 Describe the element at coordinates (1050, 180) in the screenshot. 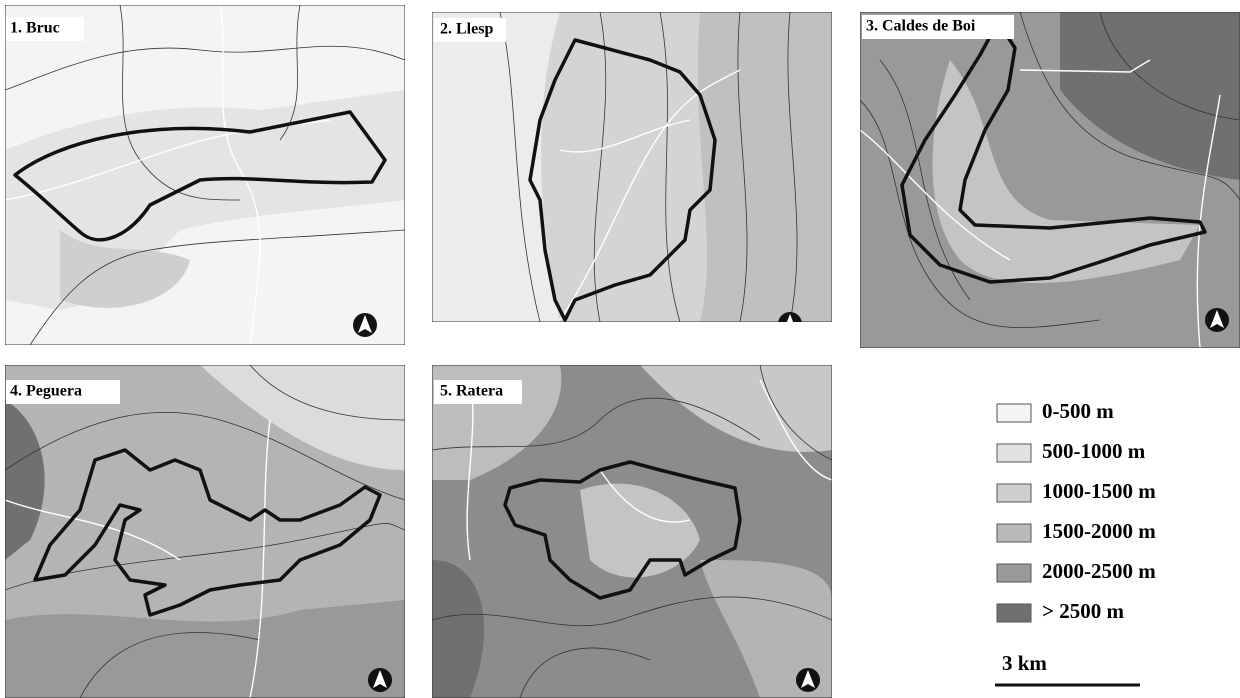

I see `map-panel: 3. Caldes de Boi` at that location.